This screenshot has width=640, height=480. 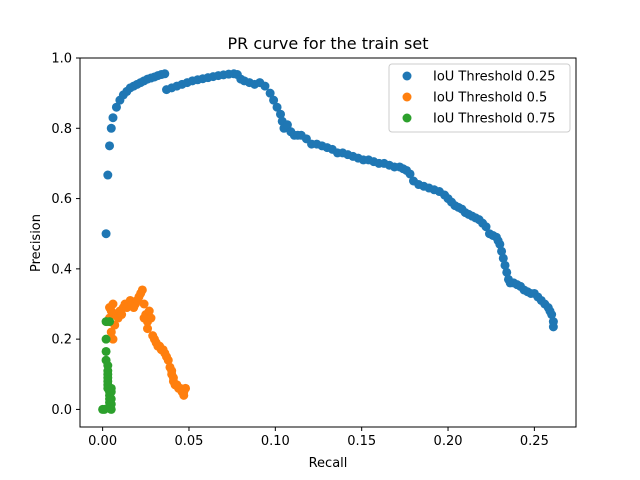 I want to click on x-tick-label: 0.20, so click(x=448, y=441).